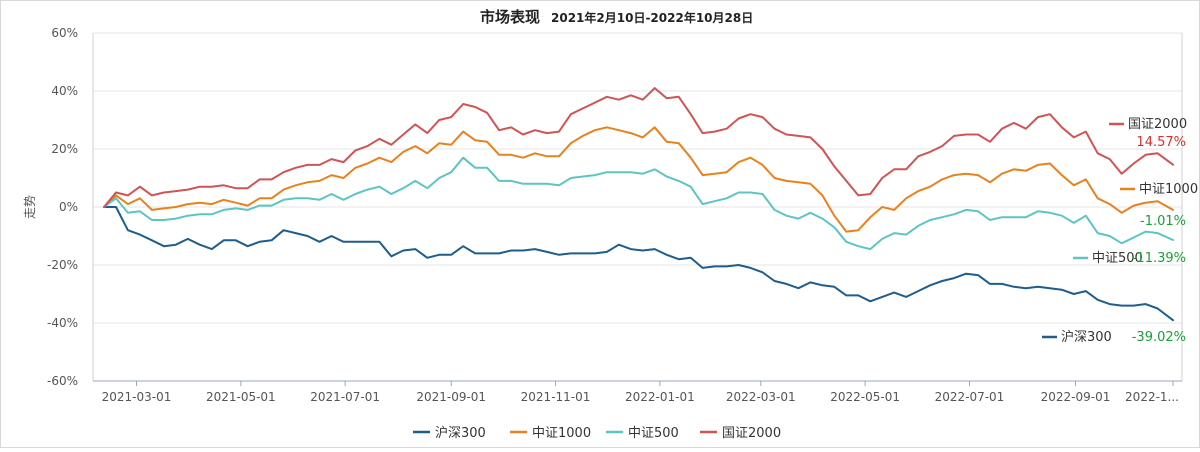  What do you see at coordinates (1168, 189) in the screenshot?
I see `end-label-name: 中证1000` at bounding box center [1168, 189].